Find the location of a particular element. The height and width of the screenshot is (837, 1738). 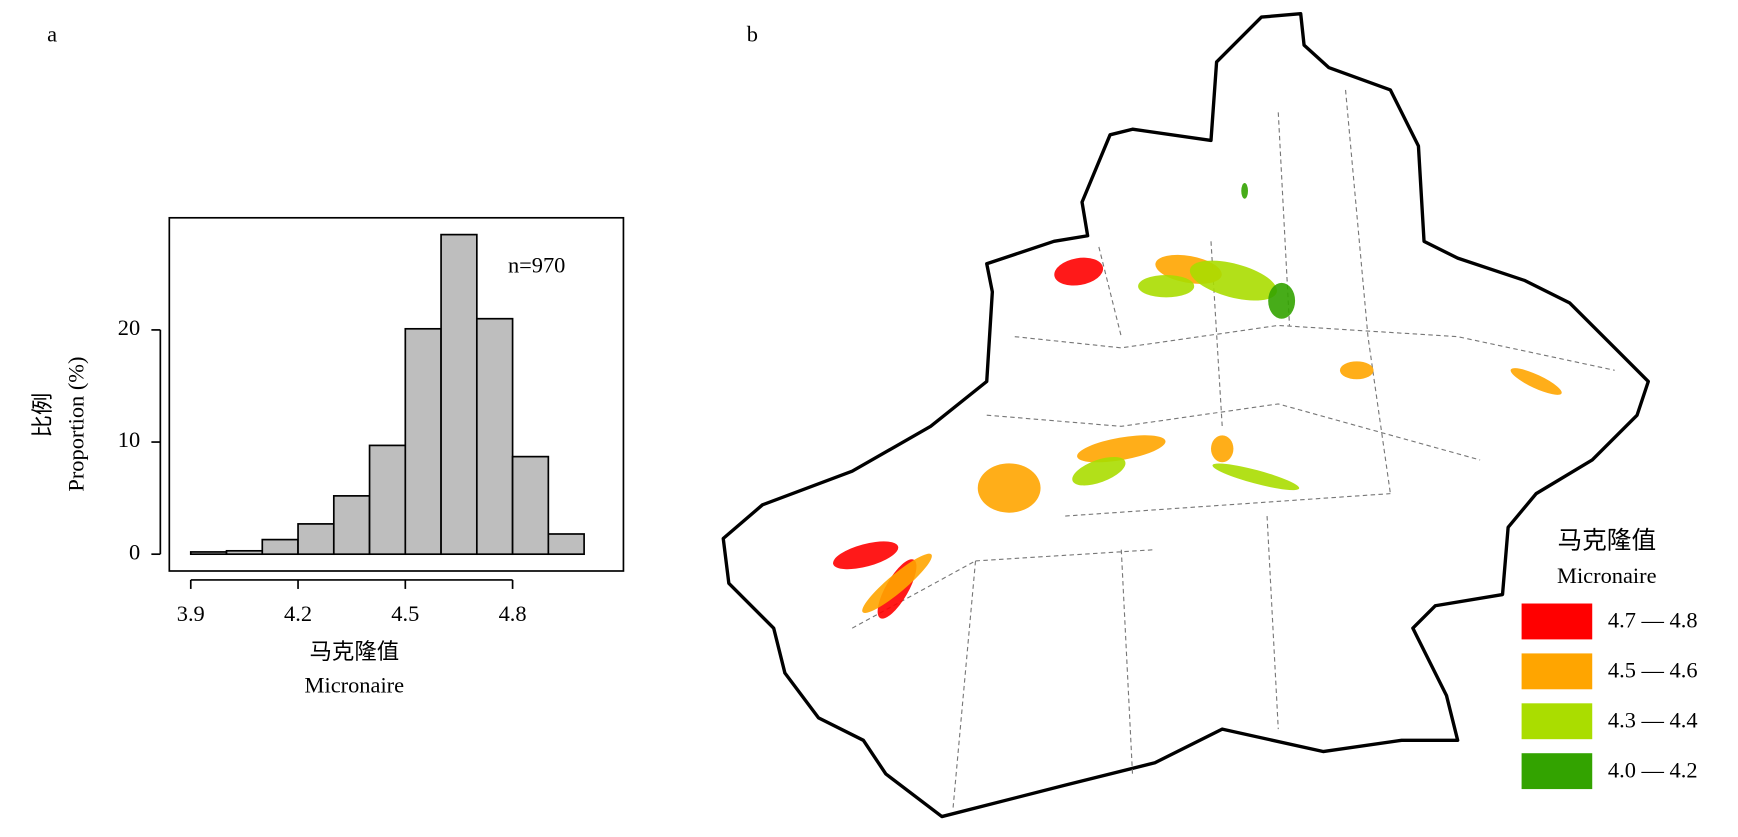

panel-label: b is located at coordinates (752, 33).